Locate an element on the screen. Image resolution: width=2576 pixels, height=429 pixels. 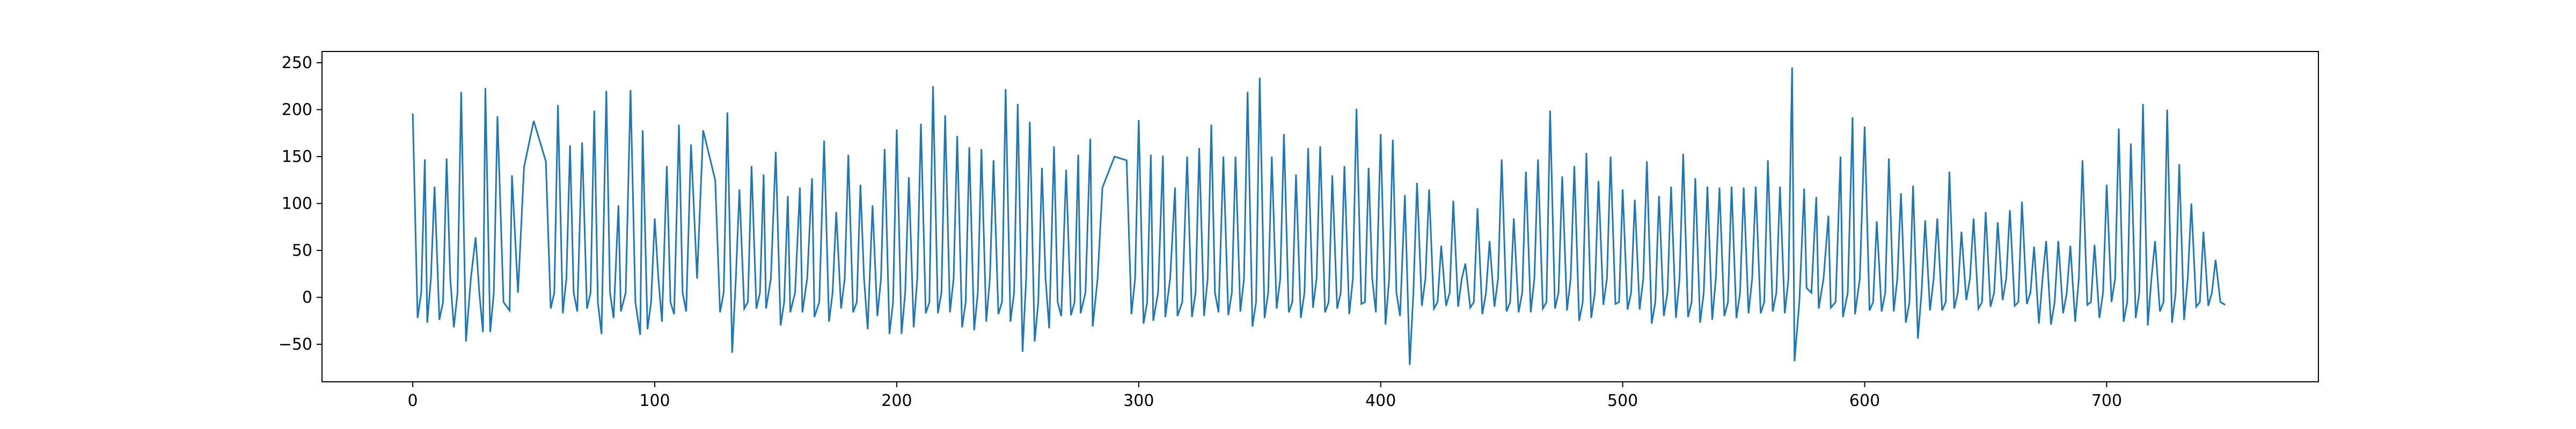
y-tick-label: 150 is located at coordinates (297, 156).